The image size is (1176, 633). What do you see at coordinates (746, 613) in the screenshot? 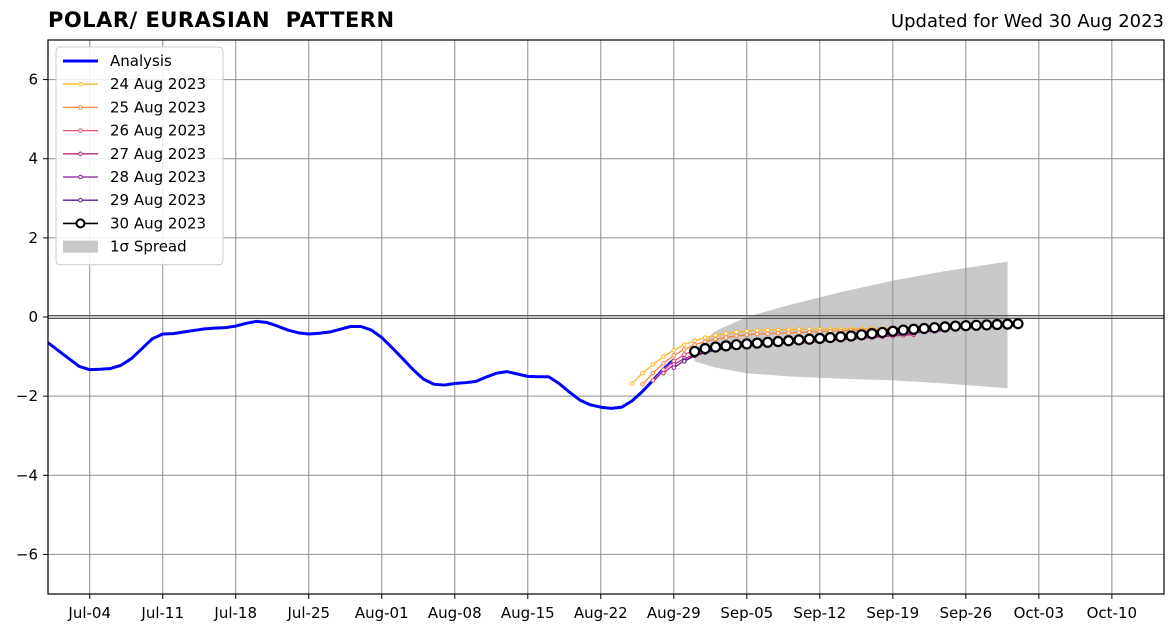
I see `x-tick-label: Sep-05` at bounding box center [746, 613].